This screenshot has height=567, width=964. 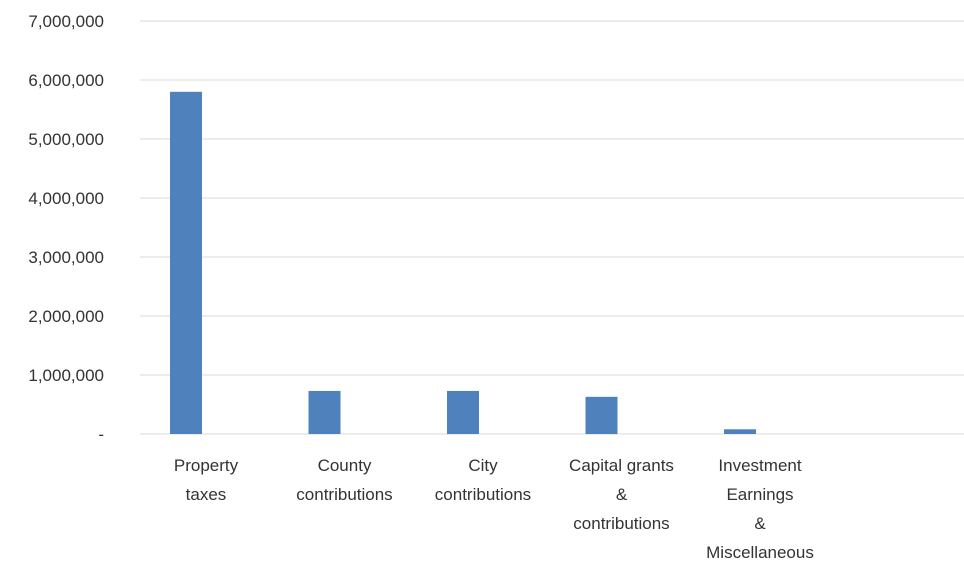 What do you see at coordinates (66, 375) in the screenshot?
I see `y-tick-label: 1,000,000` at bounding box center [66, 375].